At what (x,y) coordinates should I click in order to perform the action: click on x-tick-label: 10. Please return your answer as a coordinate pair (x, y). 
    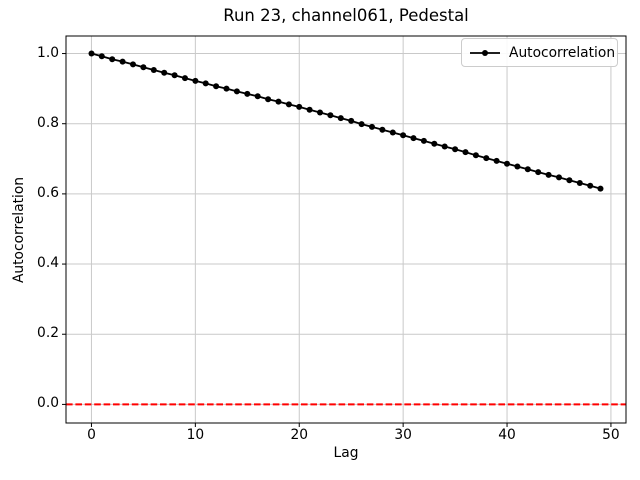
    Looking at the image, I should click on (195, 435).